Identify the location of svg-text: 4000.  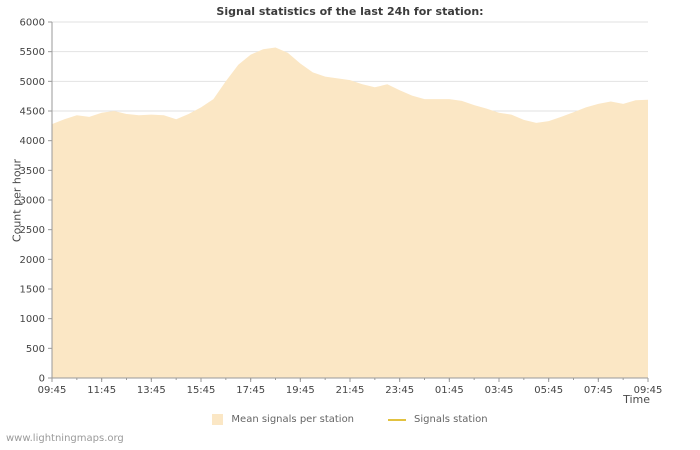
(32, 141).